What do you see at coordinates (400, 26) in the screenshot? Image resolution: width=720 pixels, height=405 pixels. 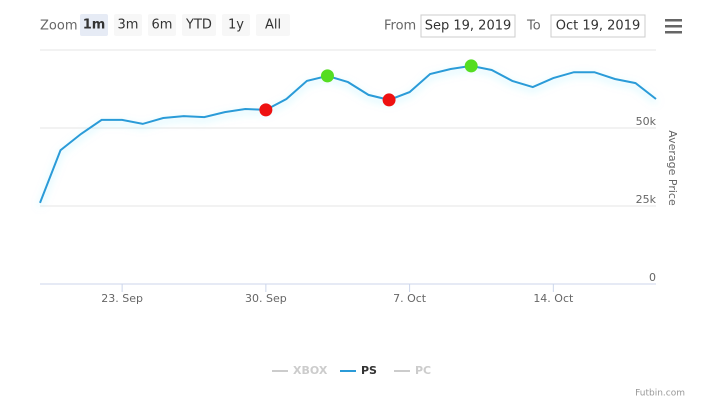 I see `from-label: From` at bounding box center [400, 26].